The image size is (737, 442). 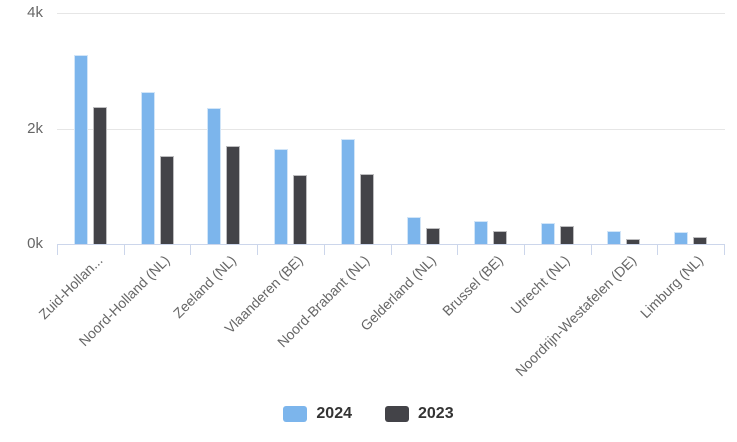 I want to click on bar-2023-Vlaanderen (BE), so click(x=299, y=209).